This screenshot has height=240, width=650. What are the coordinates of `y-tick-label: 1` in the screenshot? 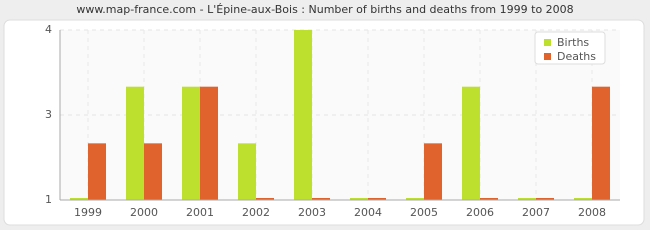 It's located at (48, 199).